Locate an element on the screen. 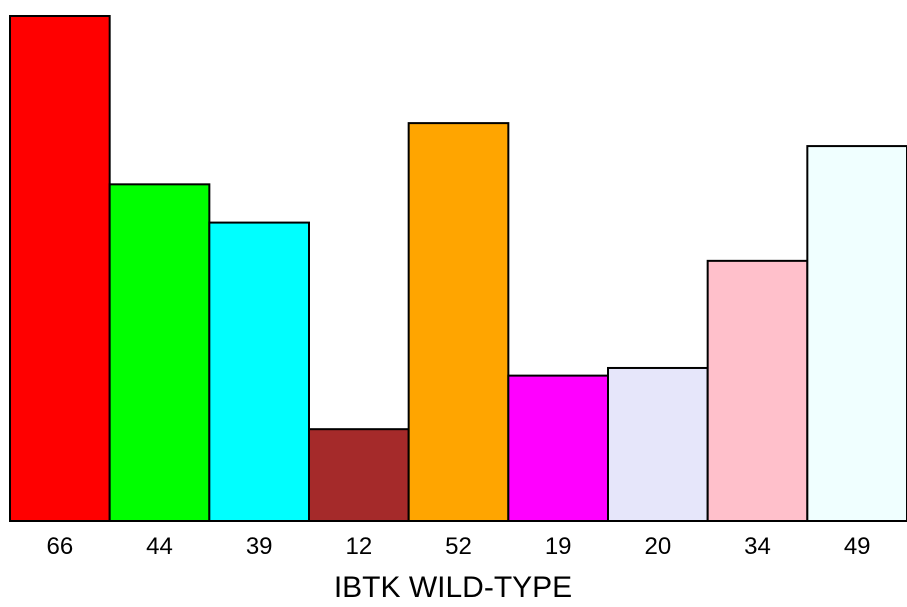 Image resolution: width=907 pixels, height=607 pixels. x-tick-label-9: 49 is located at coordinates (857, 546).